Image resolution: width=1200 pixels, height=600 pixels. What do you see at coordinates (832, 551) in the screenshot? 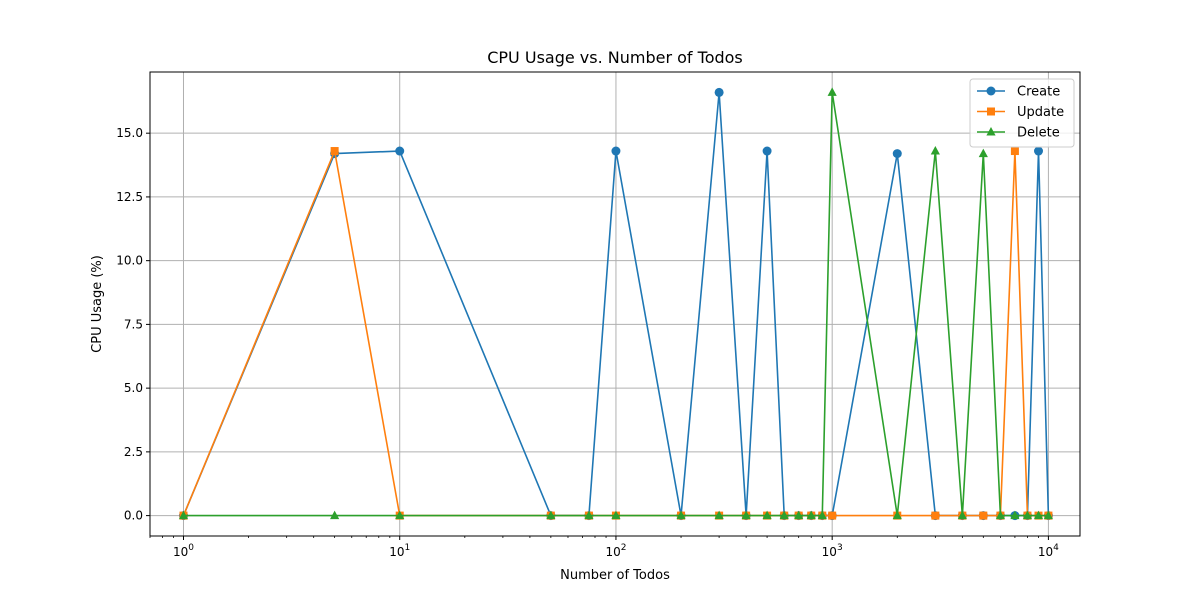
I see `x-tick-label: 10³` at bounding box center [832, 551].